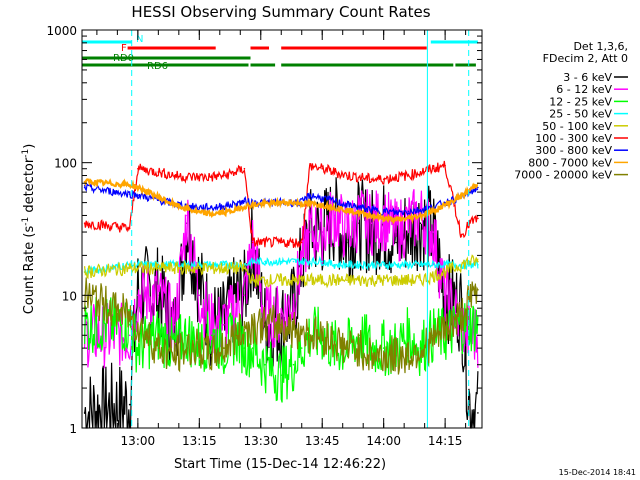 This screenshot has width=640, height=480. Describe the element at coordinates (445, 441) in the screenshot. I see `x-tick-label-6: 14:15` at that location.